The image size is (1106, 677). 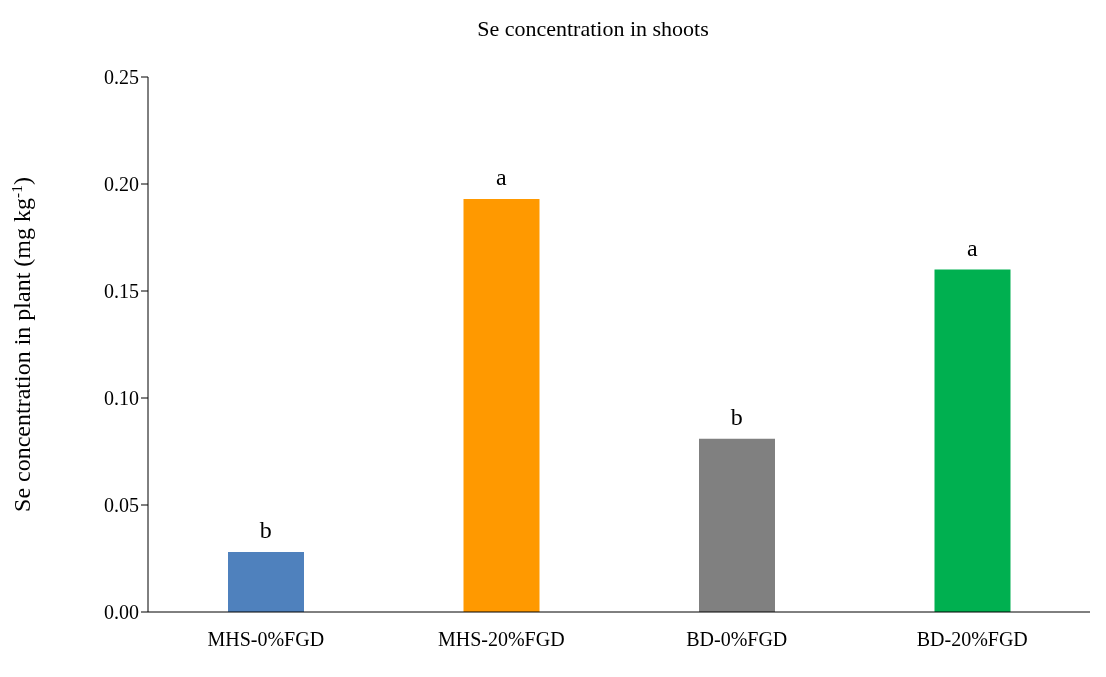 What do you see at coordinates (501, 639) in the screenshot?
I see `x-tick-label: MHS-20%FGD` at bounding box center [501, 639].